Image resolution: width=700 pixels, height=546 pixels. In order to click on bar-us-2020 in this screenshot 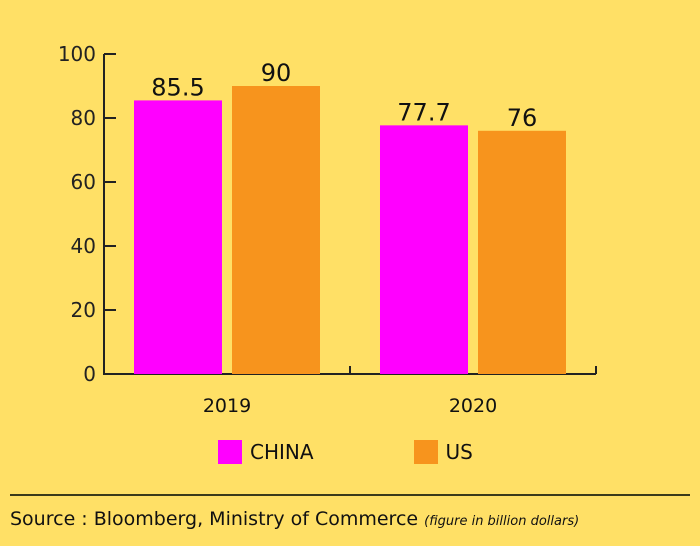, I will do `click(522, 252)`.